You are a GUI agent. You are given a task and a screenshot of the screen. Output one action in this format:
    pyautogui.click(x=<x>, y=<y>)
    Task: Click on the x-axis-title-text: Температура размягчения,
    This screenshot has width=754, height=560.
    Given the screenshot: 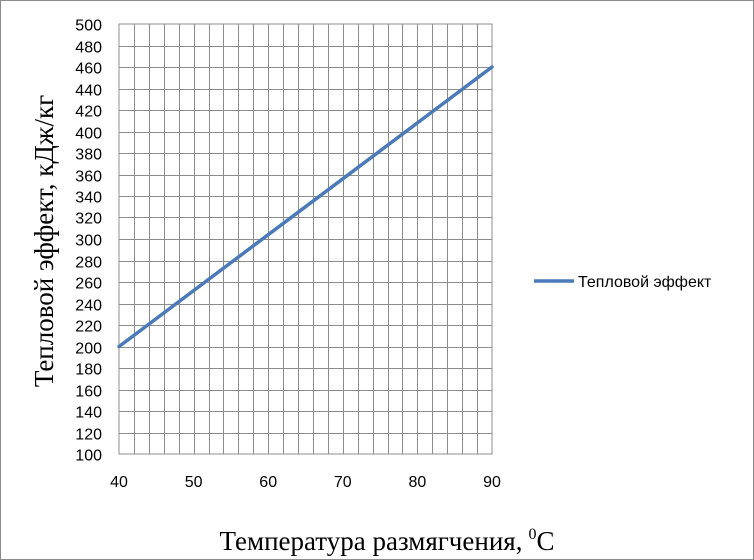 What is the action you would take?
    pyautogui.click(x=371, y=541)
    